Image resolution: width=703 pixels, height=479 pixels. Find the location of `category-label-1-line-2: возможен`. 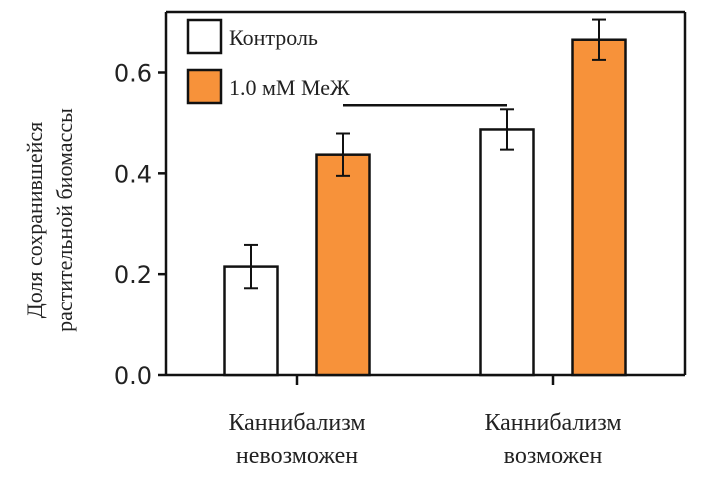

category-label-1-line-2: возможен is located at coordinates (553, 456).